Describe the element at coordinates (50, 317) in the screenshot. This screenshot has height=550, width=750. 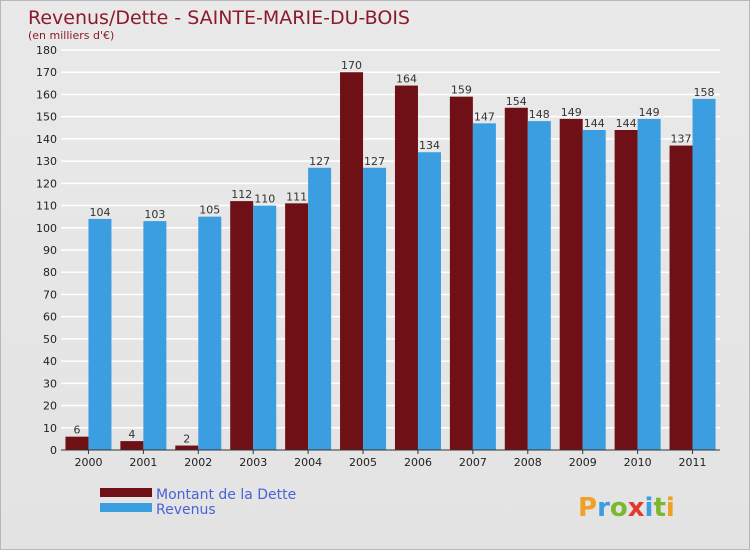
I see `y-tick-label: 60` at that location.